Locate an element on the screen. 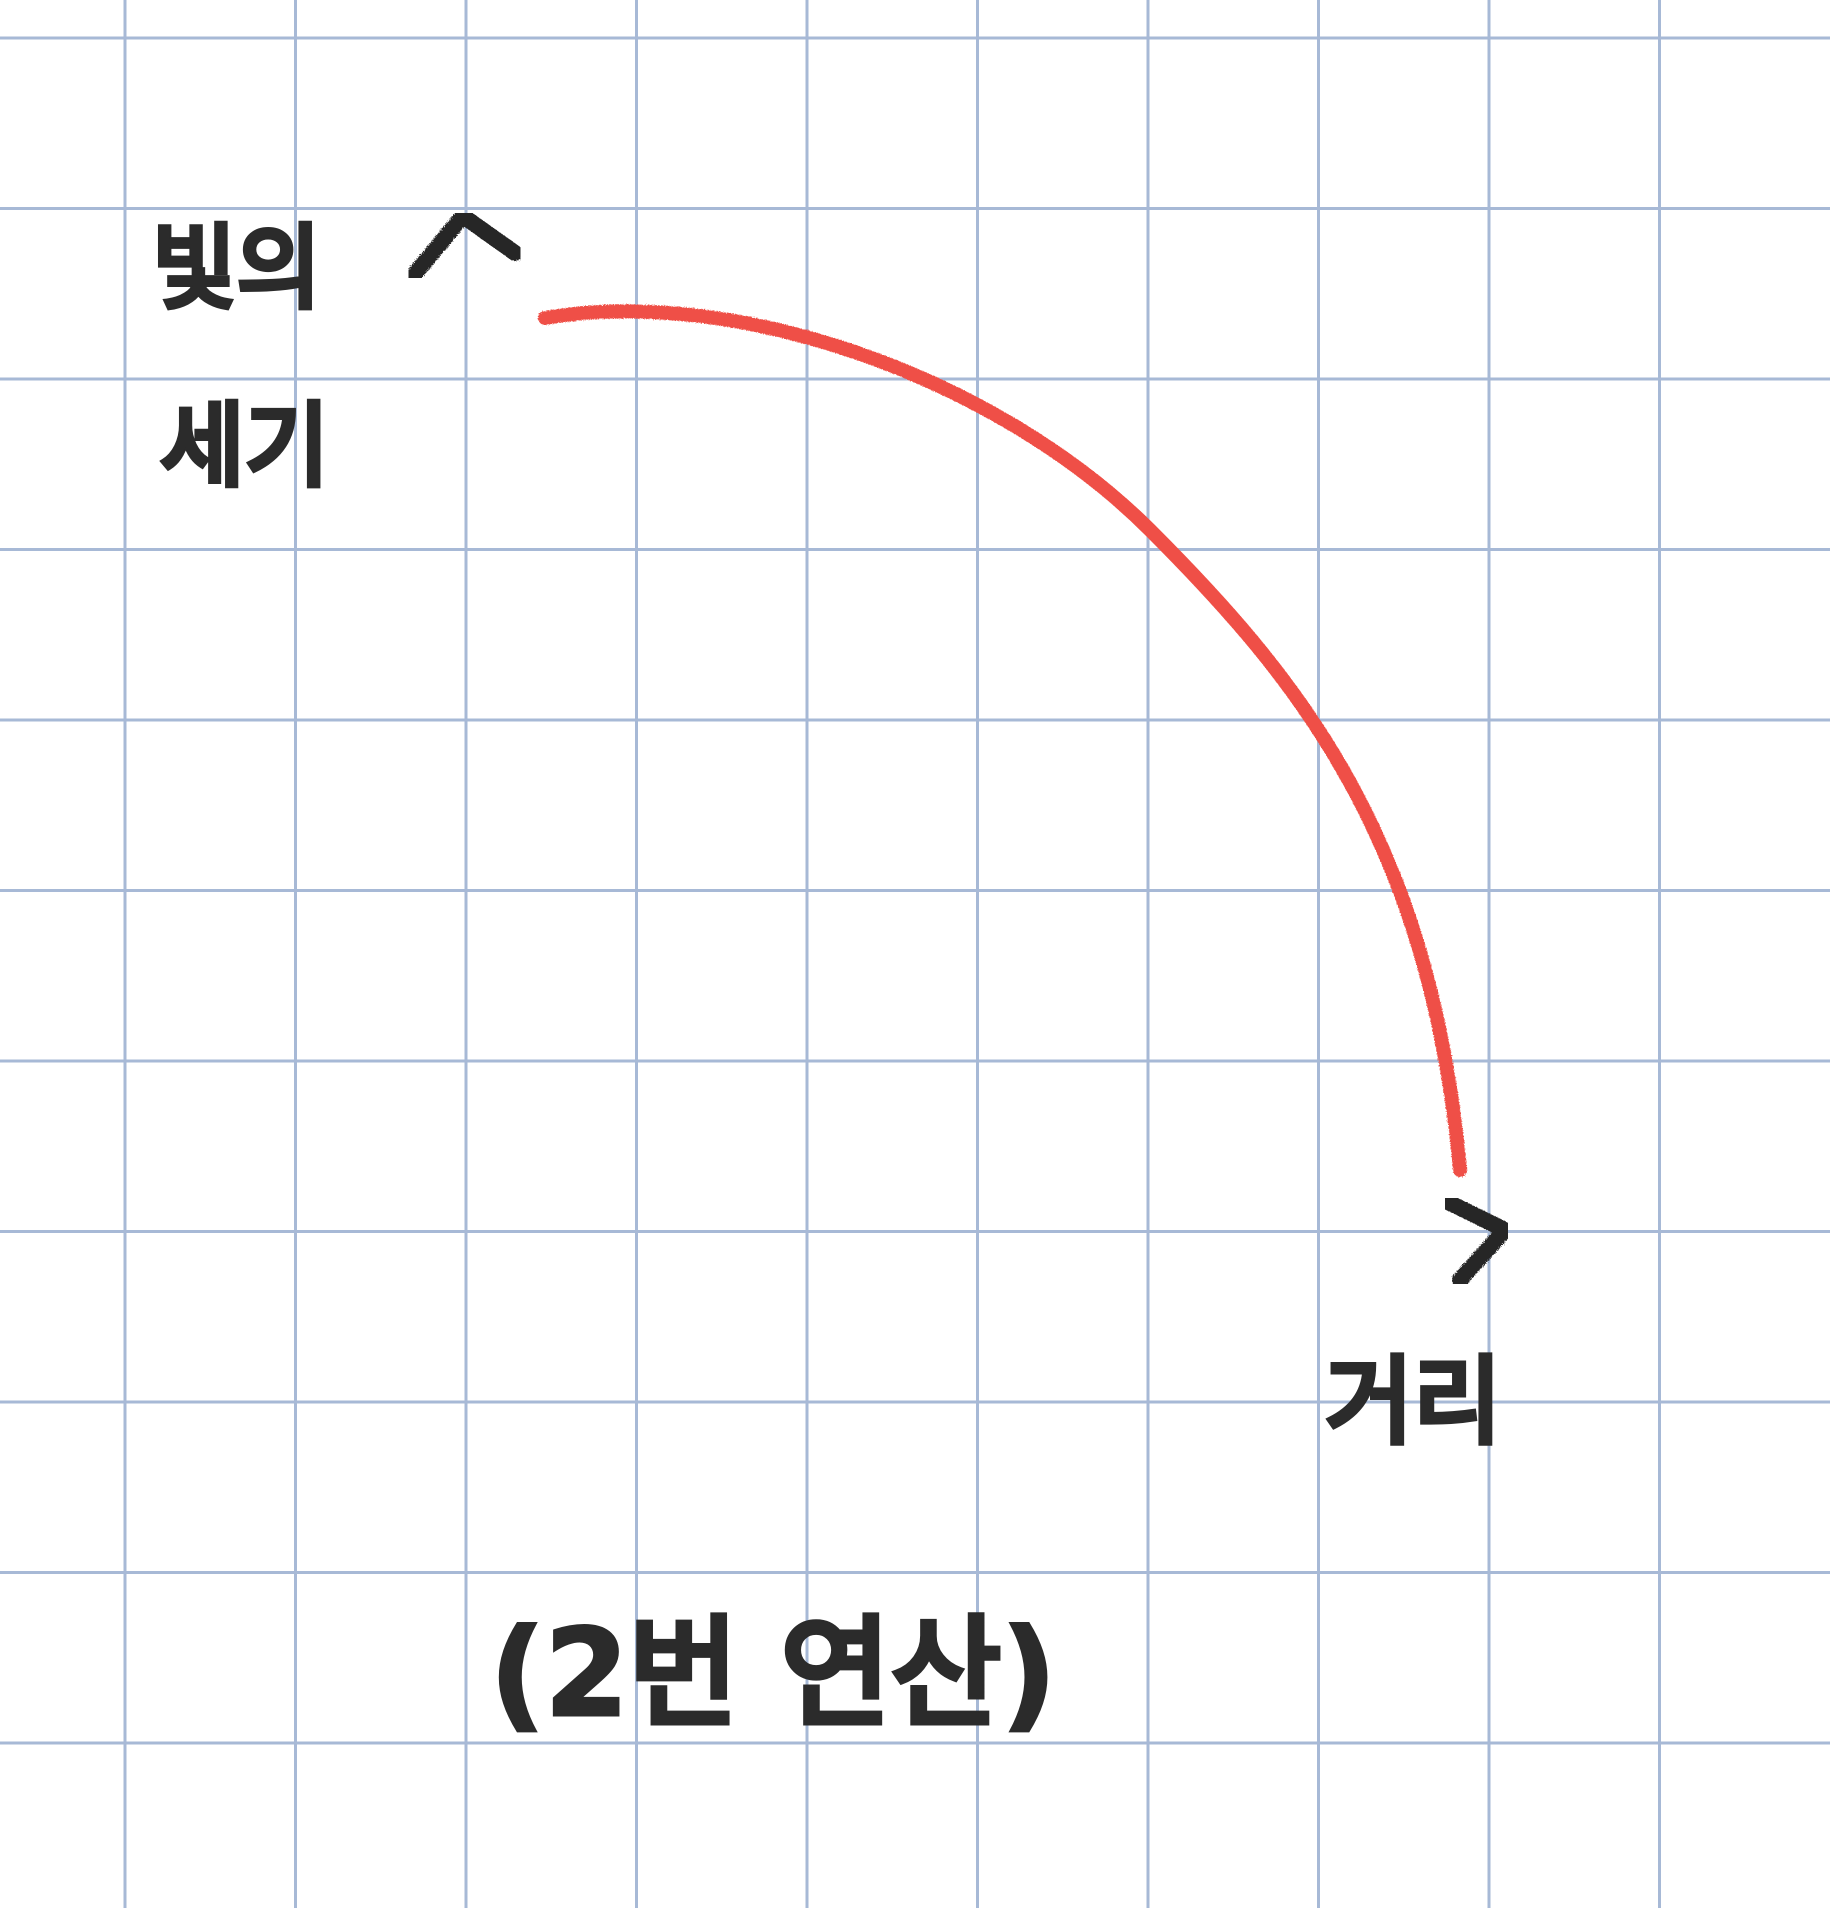  y-axis-arrowhead is located at coordinates (464, 245).